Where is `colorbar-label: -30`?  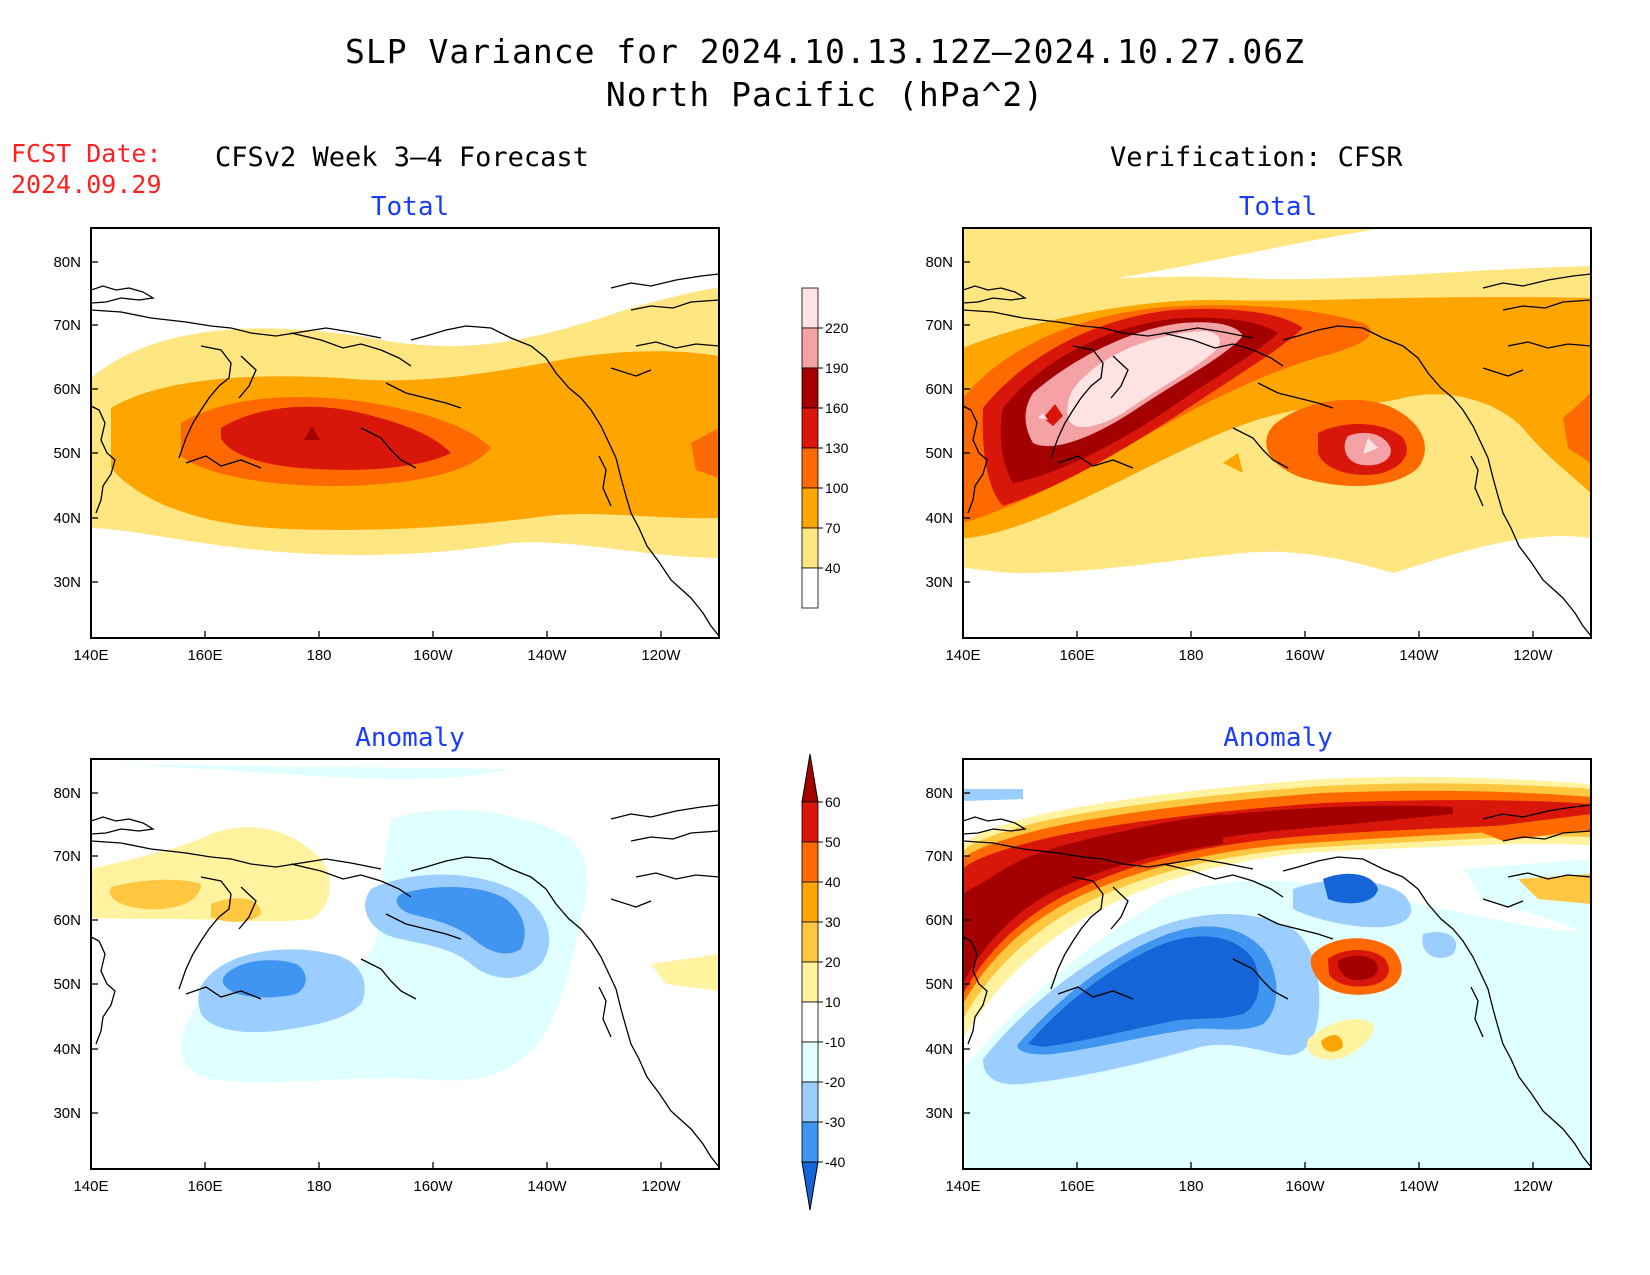 colorbar-label: -30 is located at coordinates (835, 1122).